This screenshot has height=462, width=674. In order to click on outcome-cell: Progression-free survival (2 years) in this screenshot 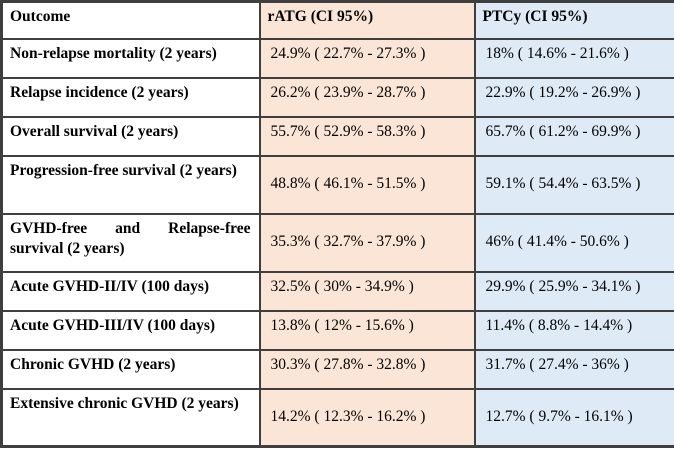, I will do `click(130, 184)`.